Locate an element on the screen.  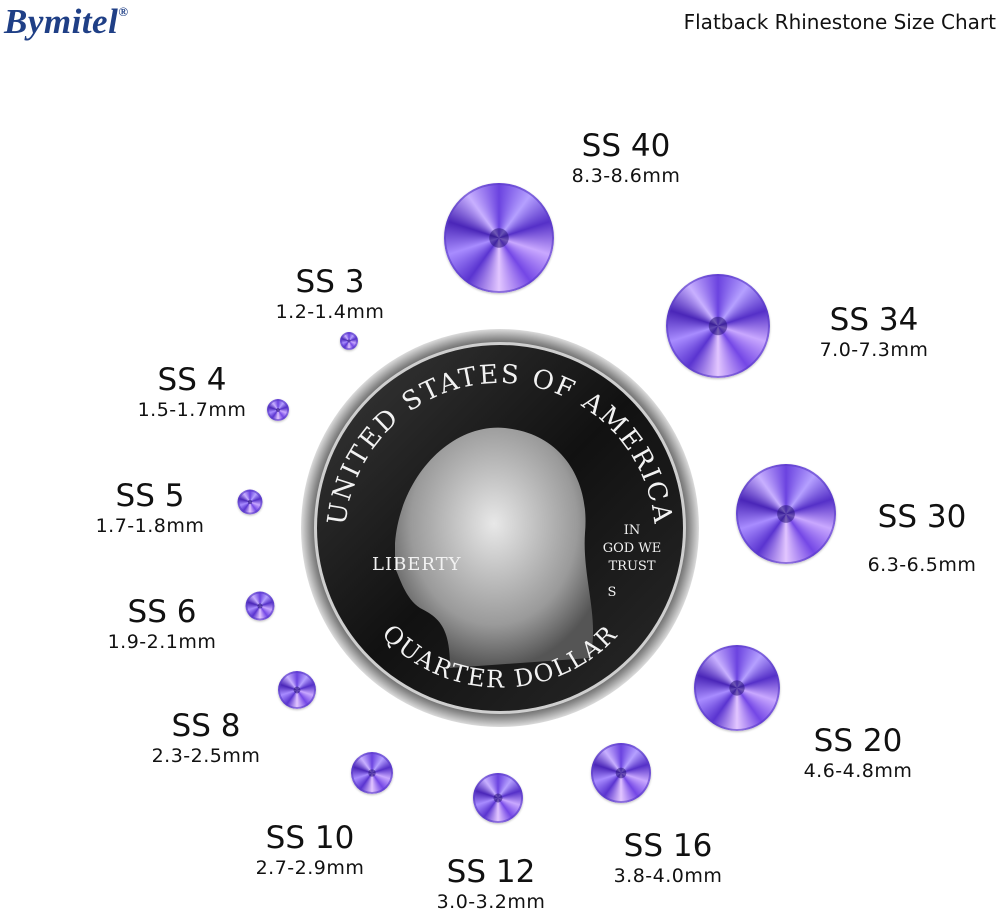
label-ss5: SS 5 1.7-1.8mm is located at coordinates (150, 508).